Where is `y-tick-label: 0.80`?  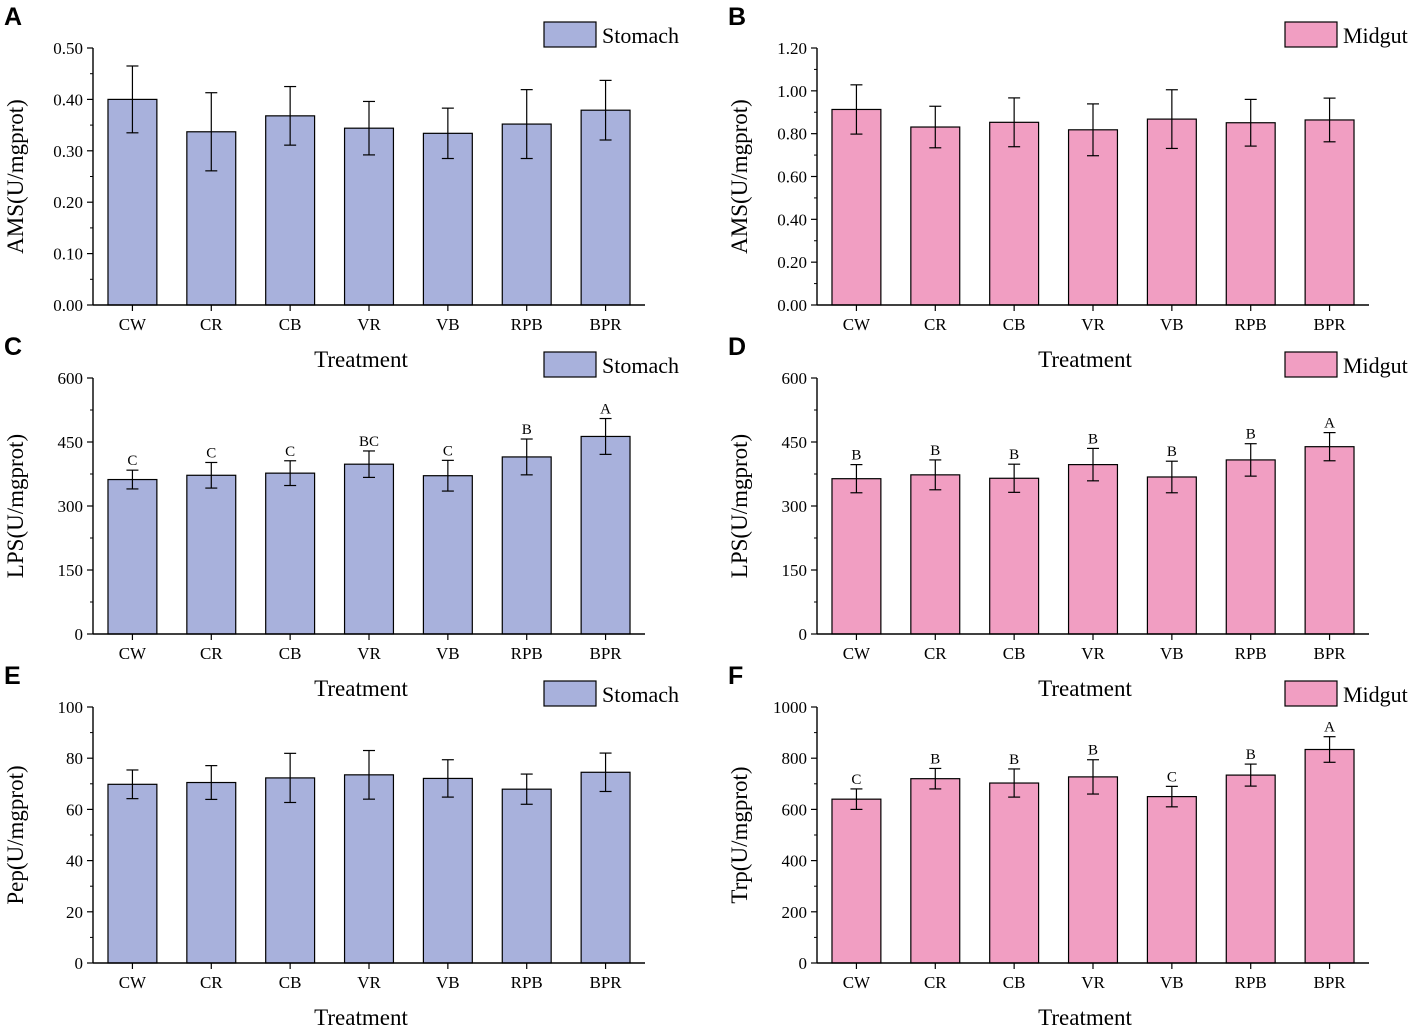 y-tick-label: 0.80 is located at coordinates (792, 134).